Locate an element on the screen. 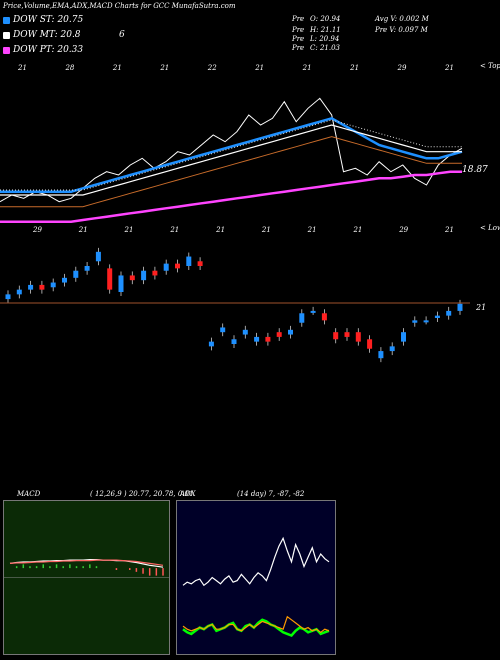 Image resolution: width=500 pixels, height=660 pixels. stat-pre-close-label: Pre is located at coordinates (298, 48).